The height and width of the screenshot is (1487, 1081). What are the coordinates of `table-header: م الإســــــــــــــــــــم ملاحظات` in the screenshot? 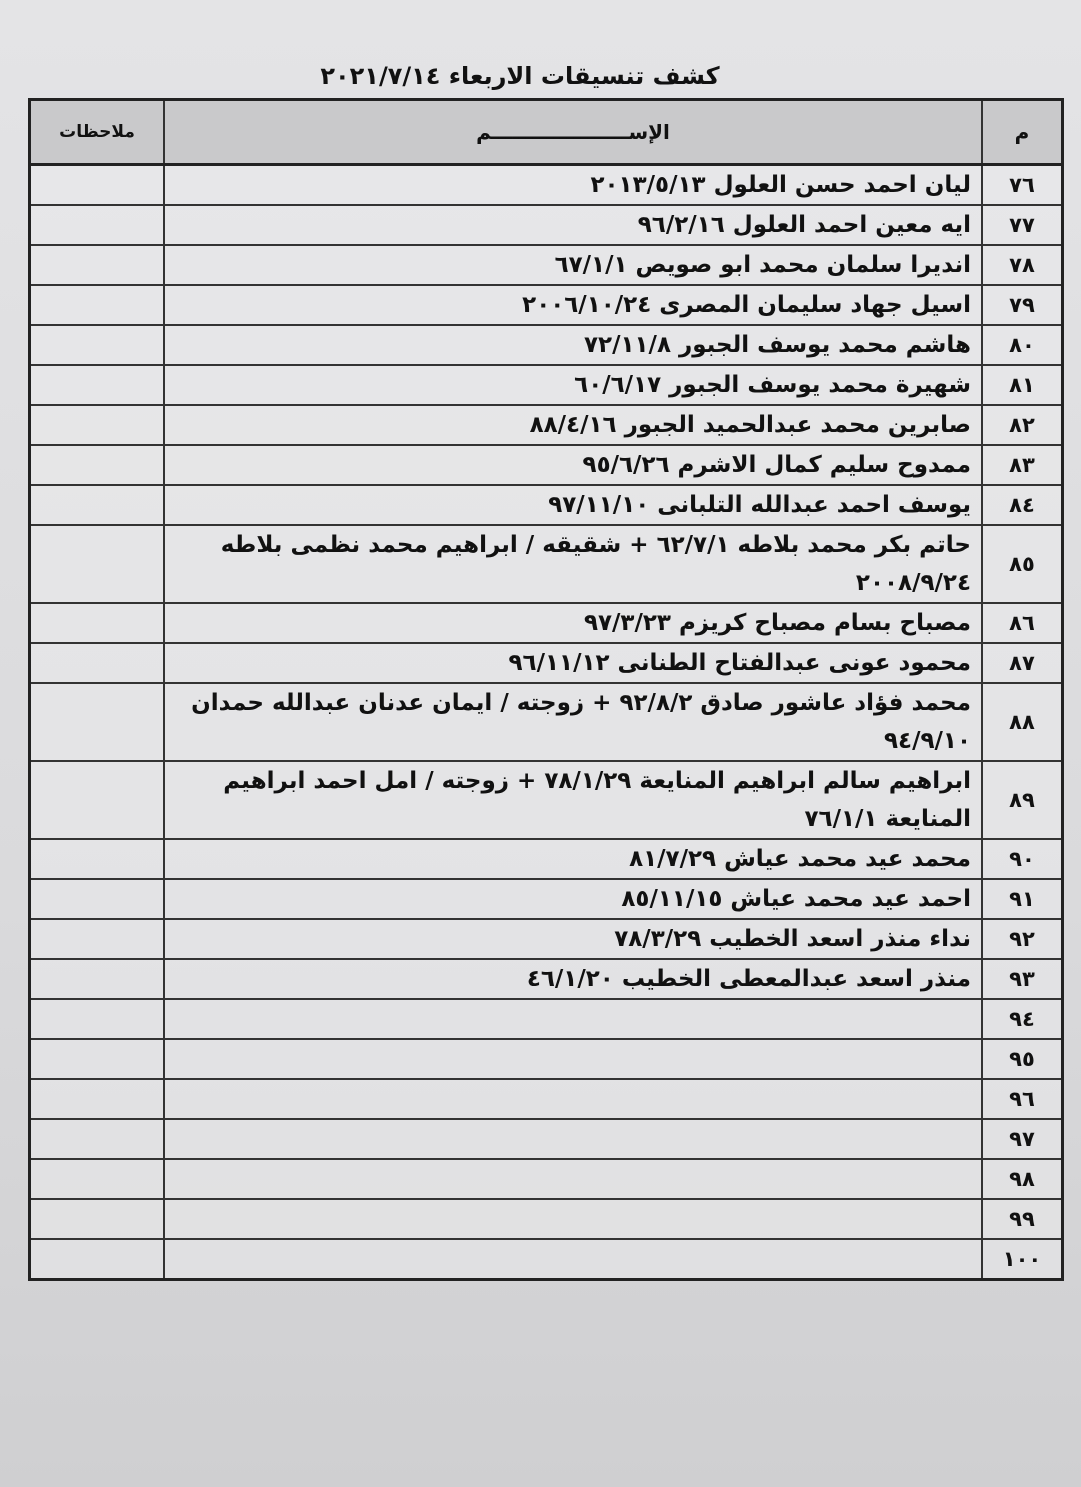 It's located at (546, 132).